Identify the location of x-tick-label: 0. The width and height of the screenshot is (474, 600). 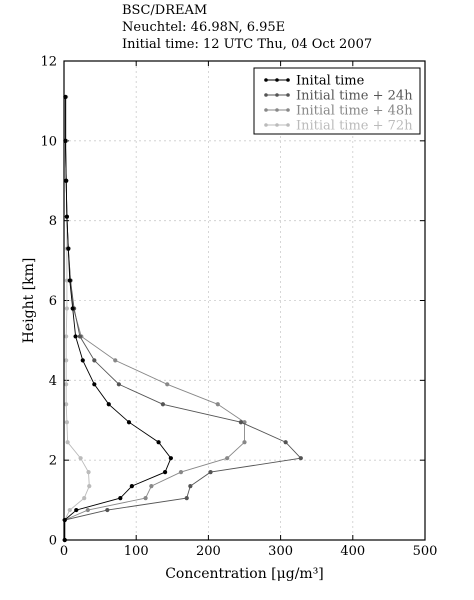
(64, 551).